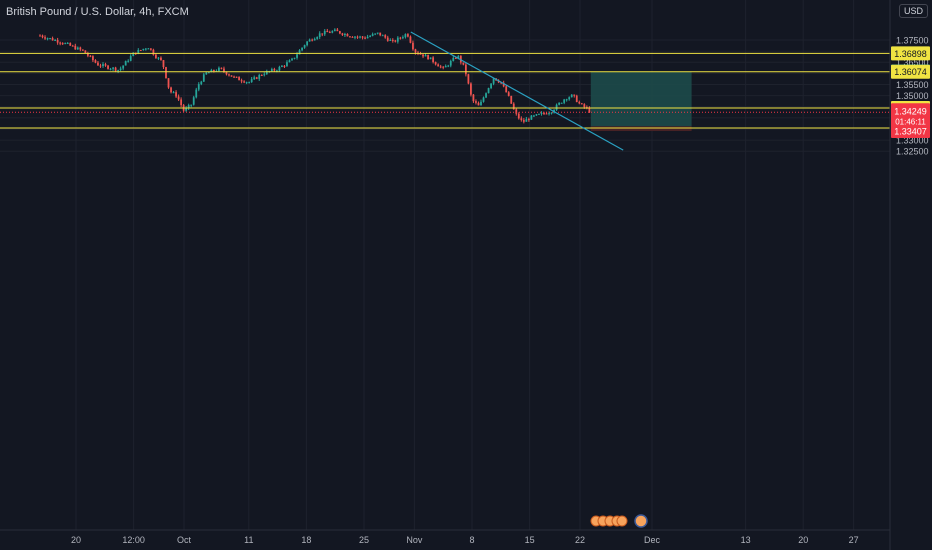 The height and width of the screenshot is (550, 932). Describe the element at coordinates (641, 99) in the screenshot. I see `target-zone` at that location.